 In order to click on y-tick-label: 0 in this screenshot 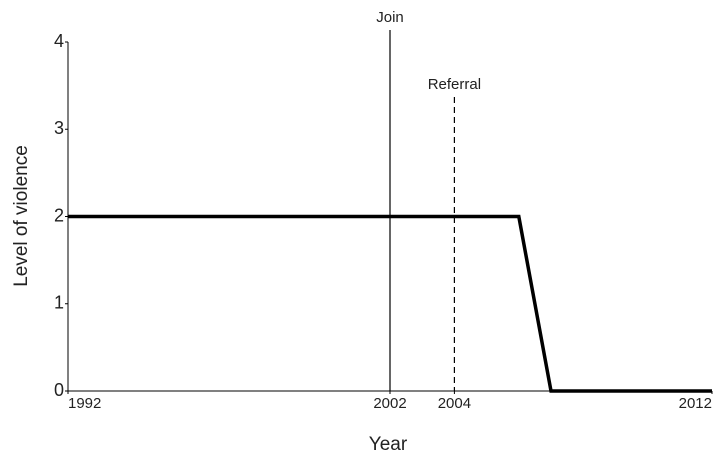, I will do `click(59, 390)`.